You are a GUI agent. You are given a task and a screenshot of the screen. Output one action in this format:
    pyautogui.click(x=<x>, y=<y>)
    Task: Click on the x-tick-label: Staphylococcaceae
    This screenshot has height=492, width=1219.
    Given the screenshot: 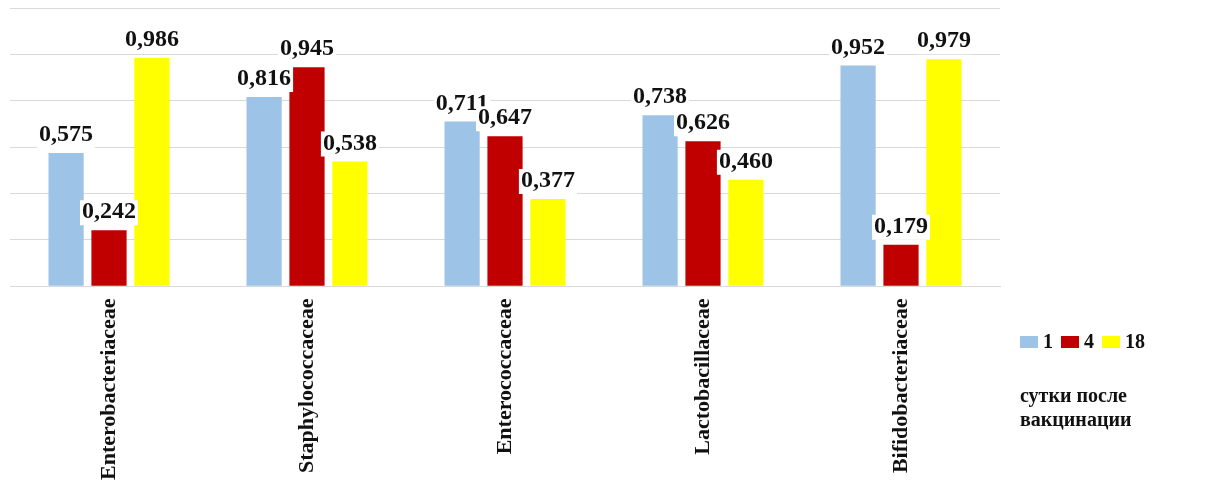 What is the action you would take?
    pyautogui.click(x=305, y=386)
    